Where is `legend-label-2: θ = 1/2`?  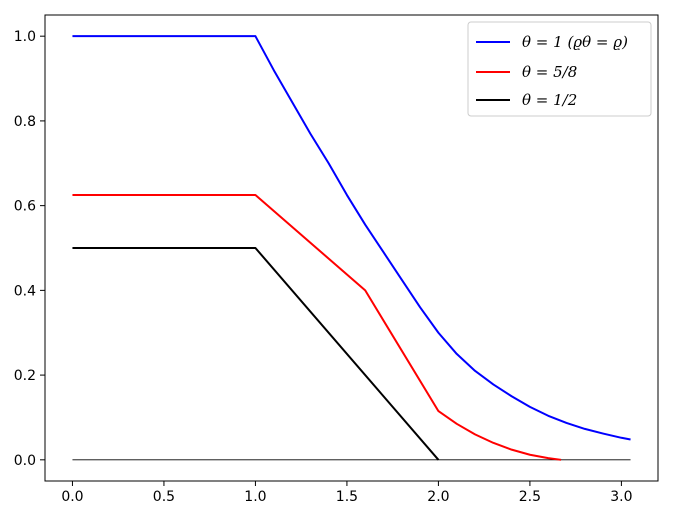
legend-label-2: θ = 1/2 is located at coordinates (549, 100).